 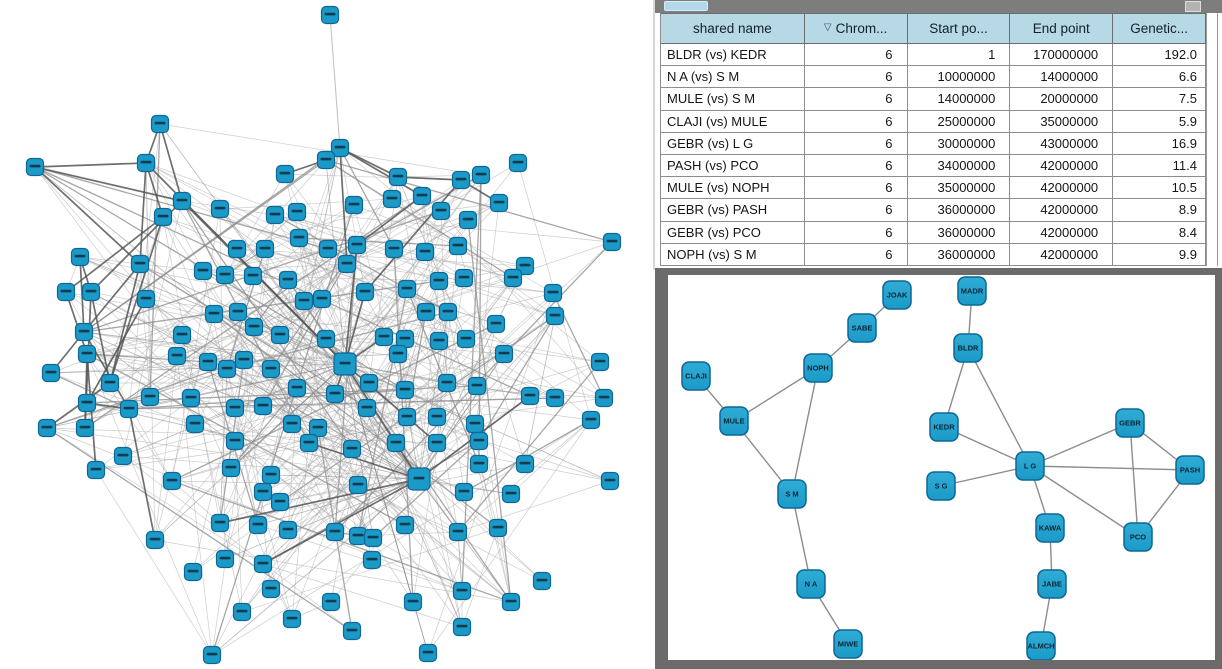 What do you see at coordinates (1084, 501) in the screenshot?
I see `network-edge` at bounding box center [1084, 501].